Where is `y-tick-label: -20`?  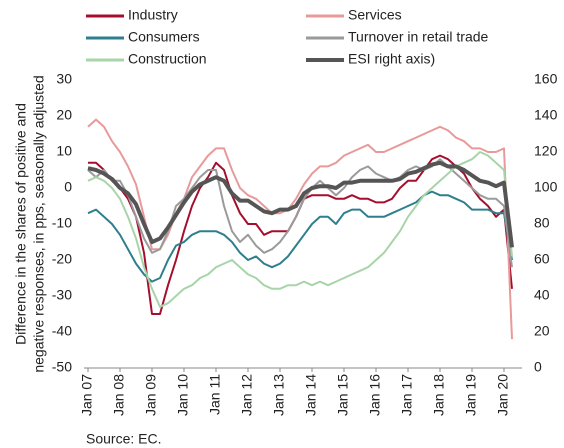
y-tick-label: -20 is located at coordinates (62, 259).